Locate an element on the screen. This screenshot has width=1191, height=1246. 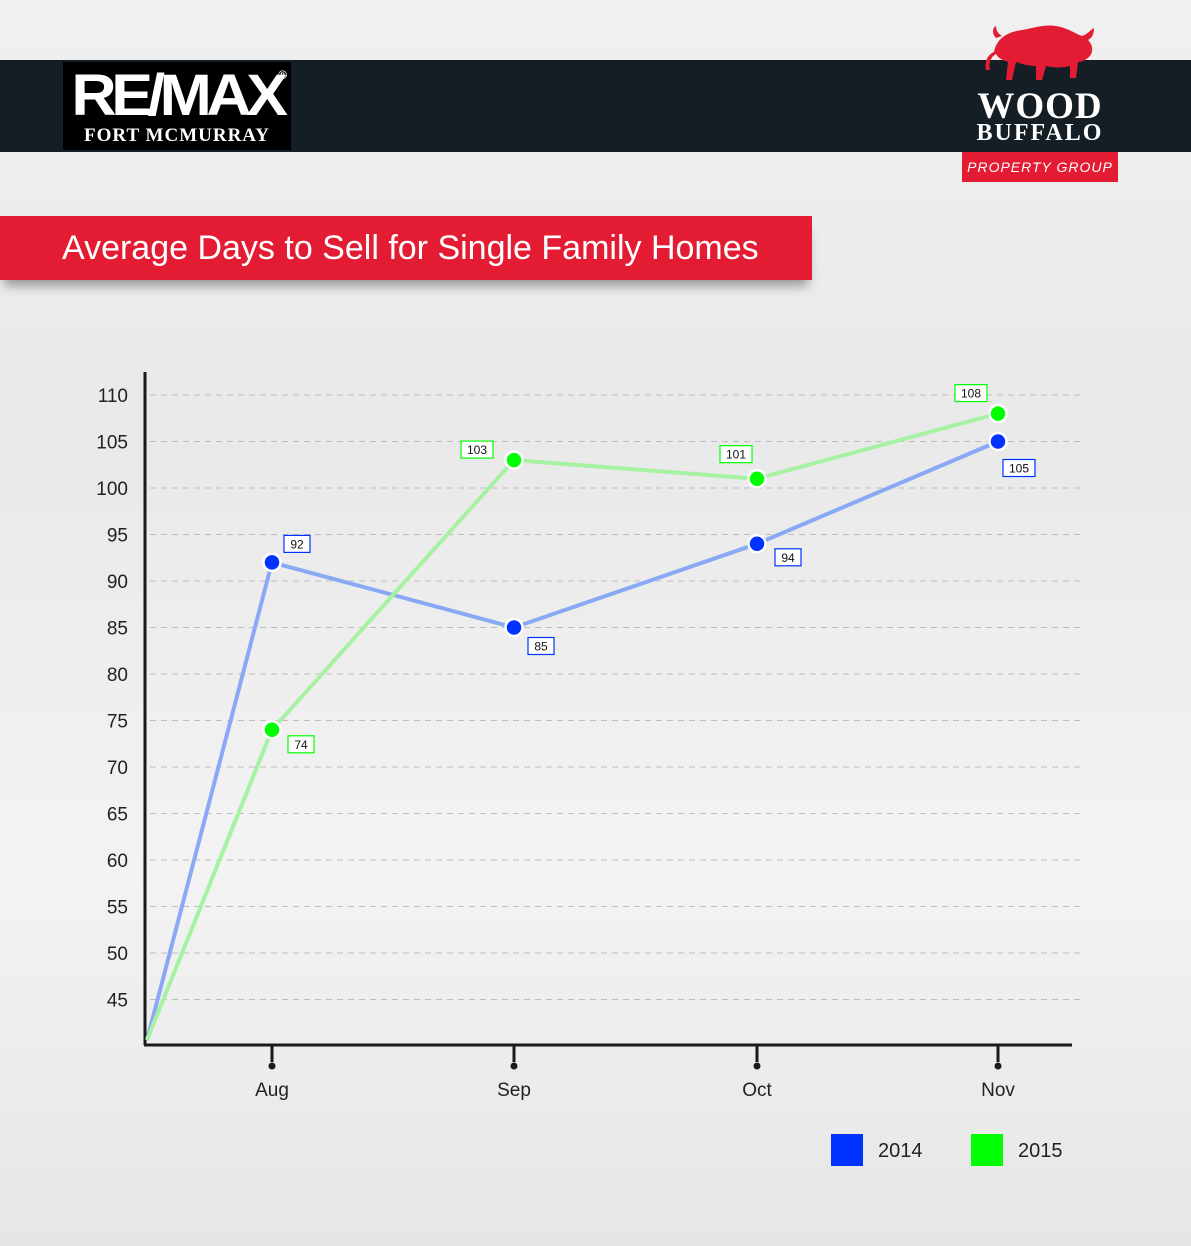
property-group-badge: PROPERTY GROUP is located at coordinates (1040, 167).